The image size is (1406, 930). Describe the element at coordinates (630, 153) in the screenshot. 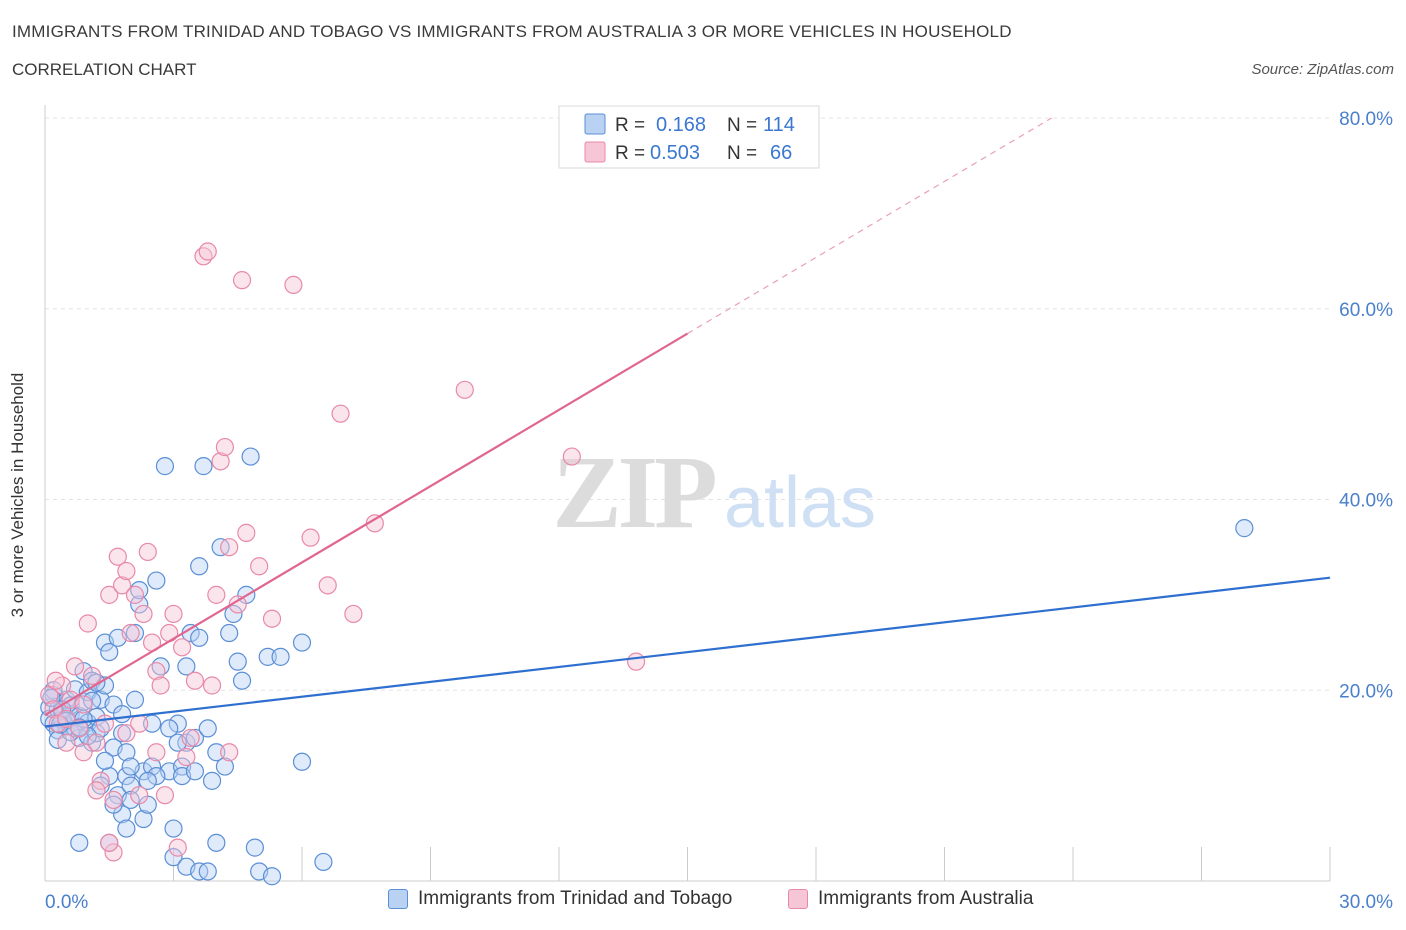

I see `legend-r-label-2: R =` at that location.